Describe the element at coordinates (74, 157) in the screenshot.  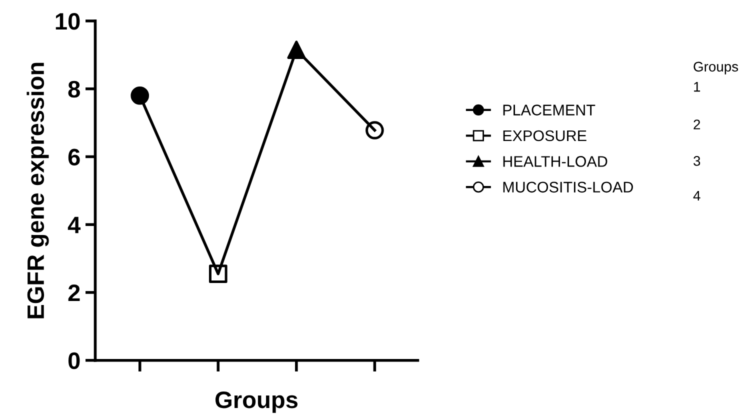
I see `y-tick-label: 6` at that location.